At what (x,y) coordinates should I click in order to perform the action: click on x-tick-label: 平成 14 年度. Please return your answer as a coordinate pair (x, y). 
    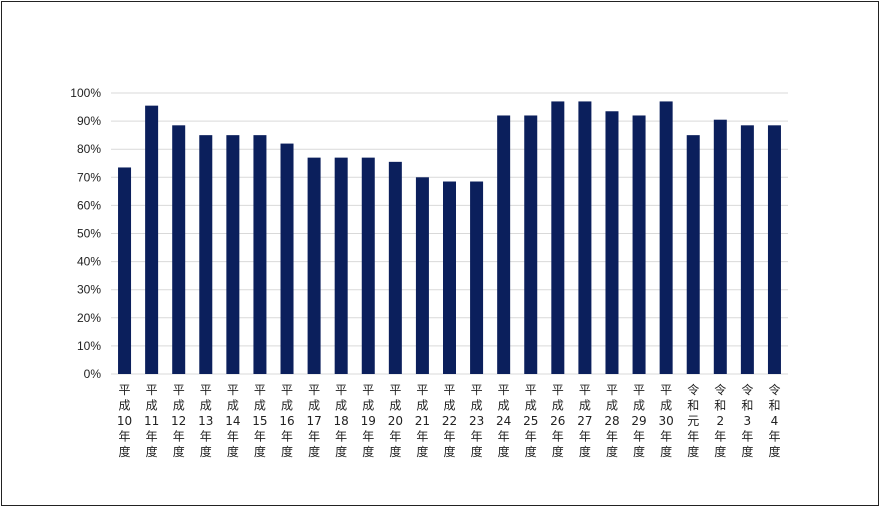
    Looking at the image, I should click on (232, 421).